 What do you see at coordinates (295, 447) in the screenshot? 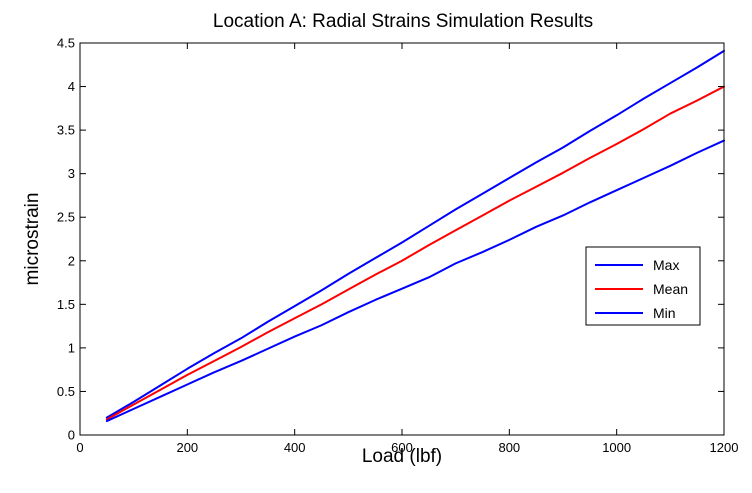
I see `x-tick-label: 400` at bounding box center [295, 447].